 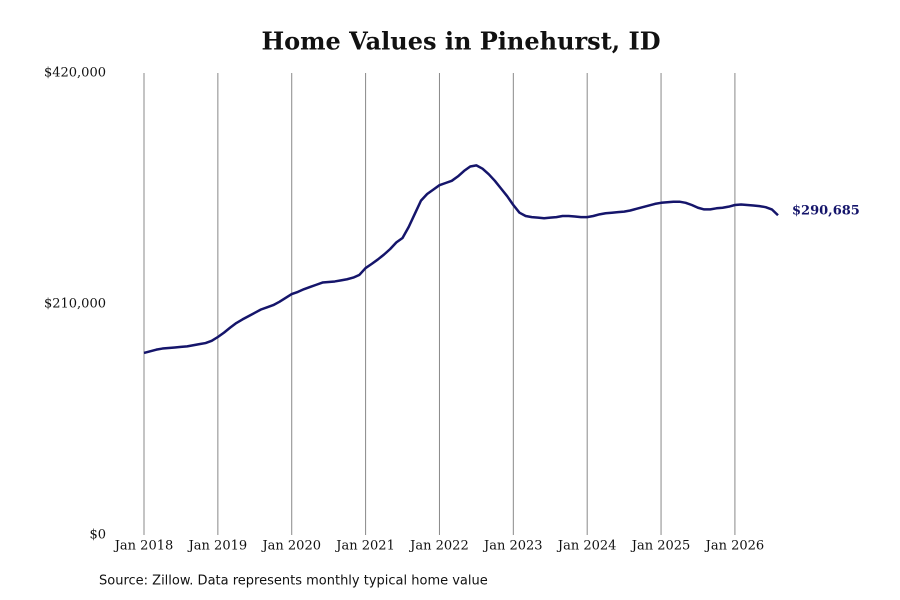 I want to click on y-tick-label: $210,000, so click(x=75, y=304).